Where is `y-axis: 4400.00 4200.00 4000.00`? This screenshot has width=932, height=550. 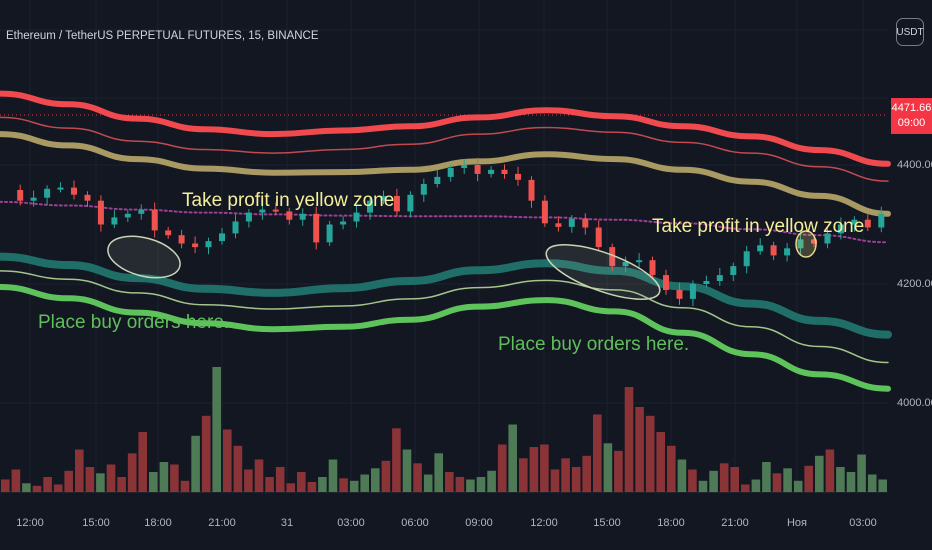
y-axis: 4400.00 4200.00 4000.00 is located at coordinates (914, 284).